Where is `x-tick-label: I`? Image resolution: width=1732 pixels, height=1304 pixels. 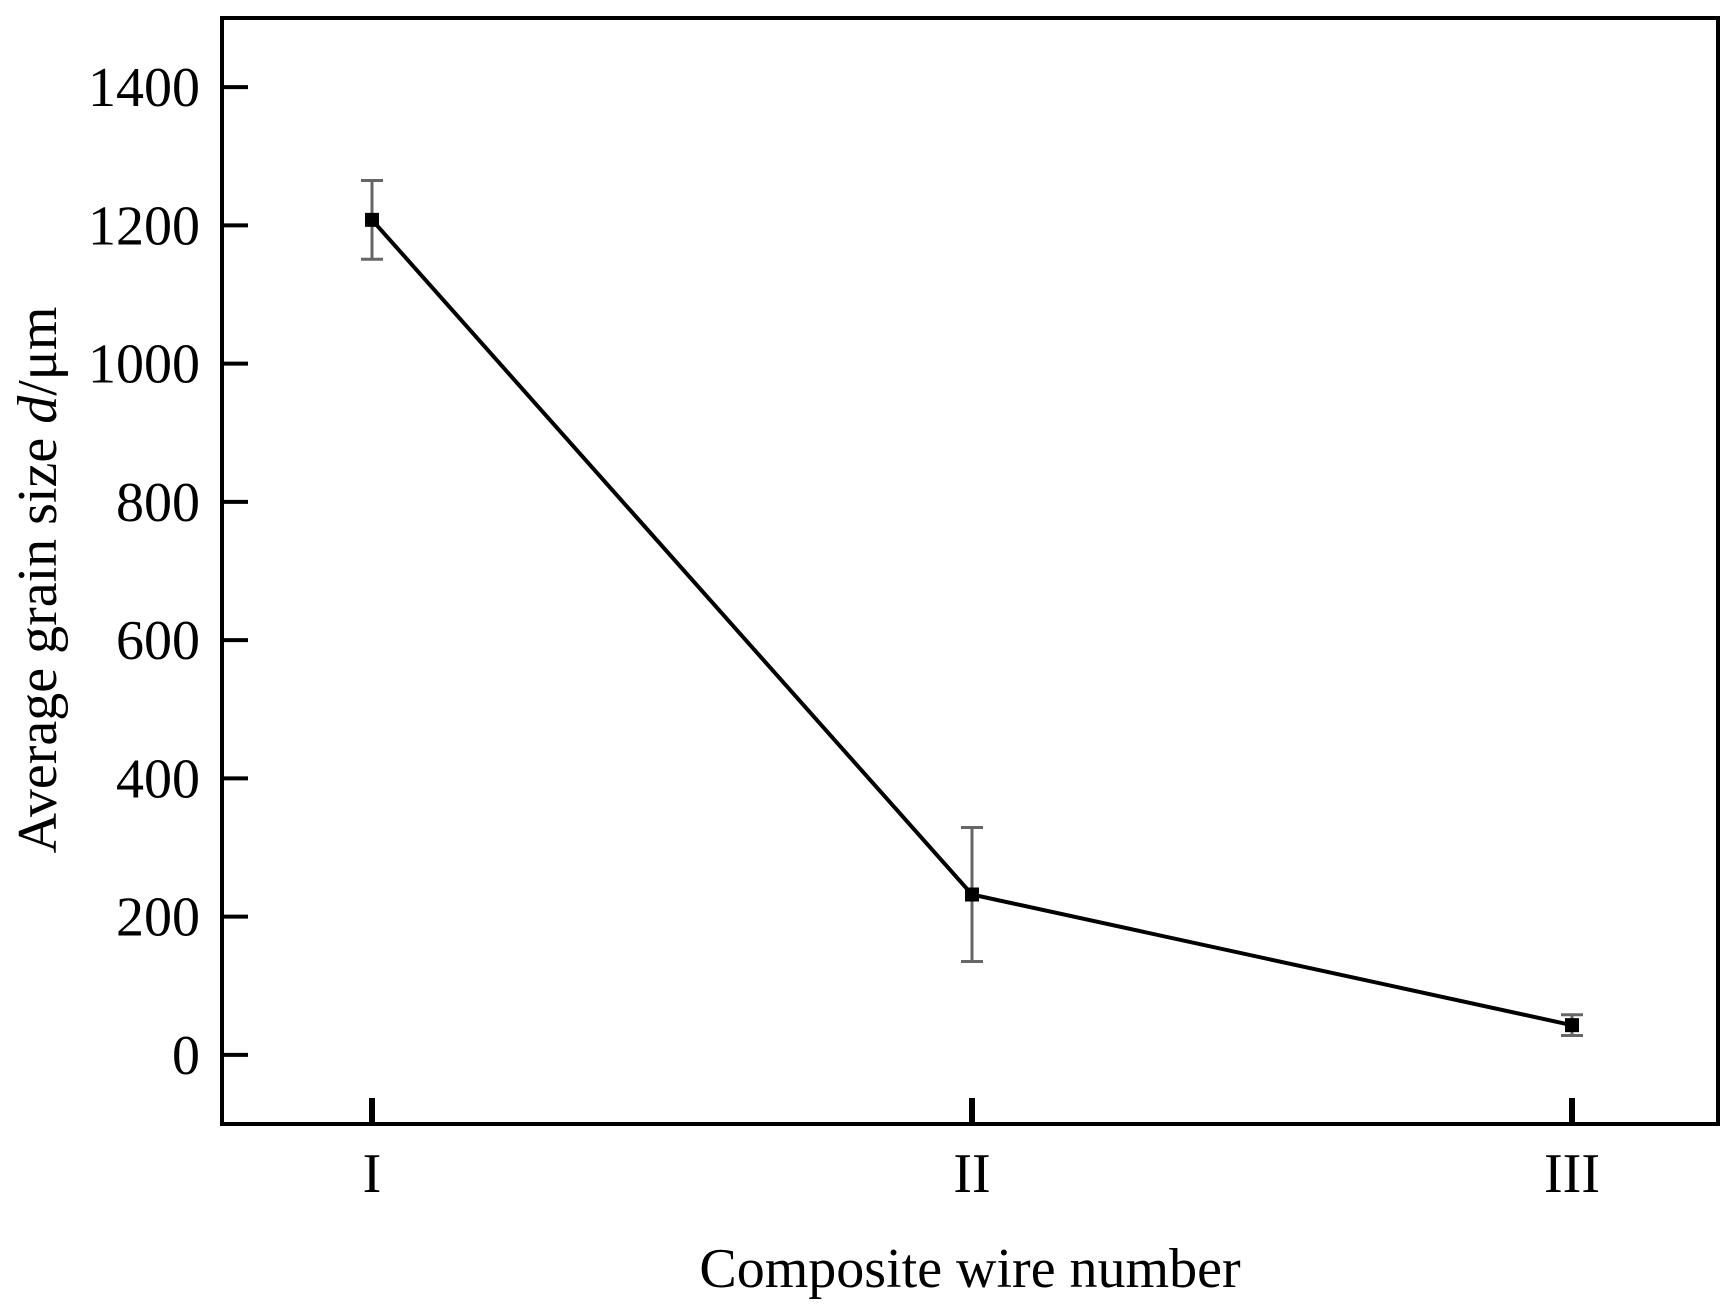
x-tick-label: I is located at coordinates (372, 1174).